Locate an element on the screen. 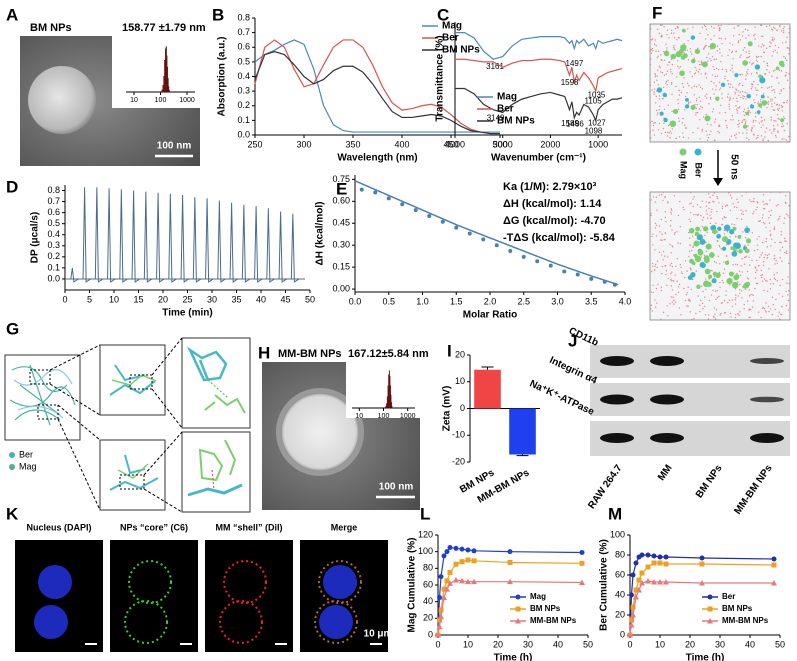  data-line is located at coordinates (539, 46).